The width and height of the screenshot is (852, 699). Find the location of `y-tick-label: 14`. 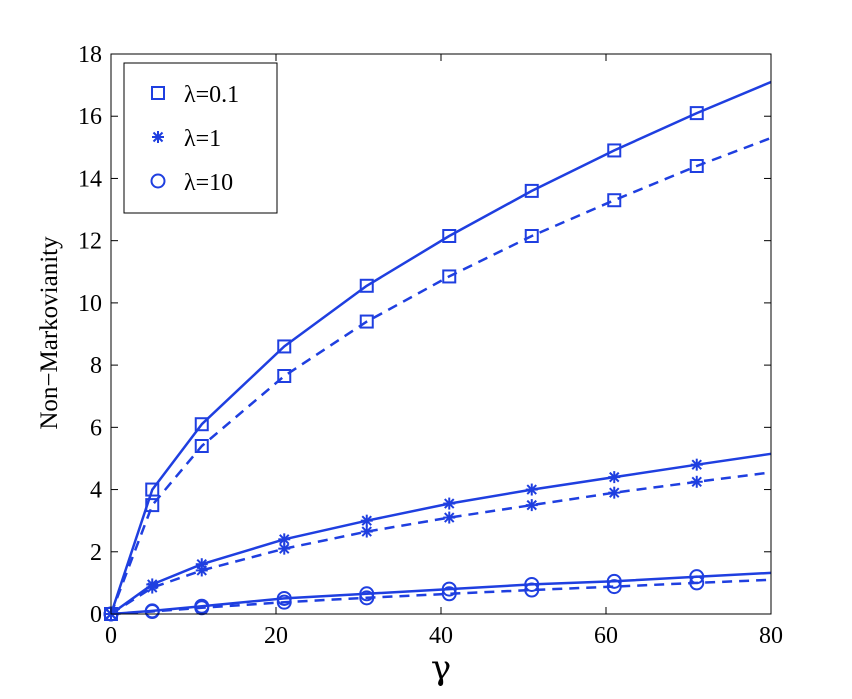

y-tick-label: 14 is located at coordinates (90, 179).